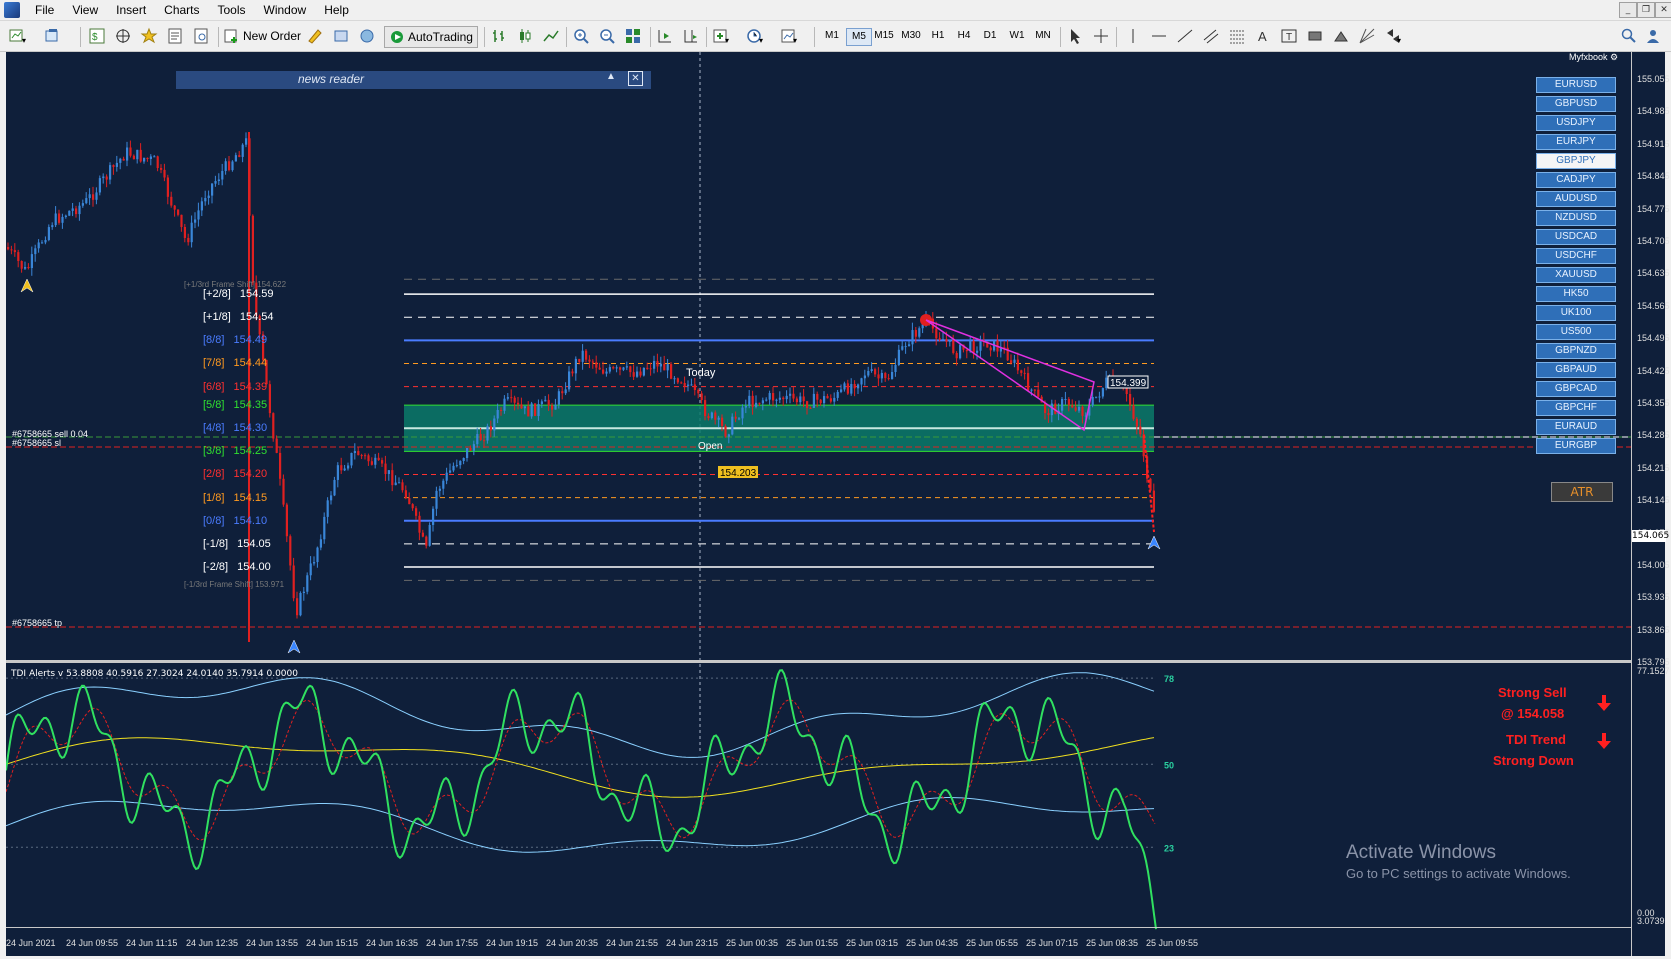 This screenshot has width=1671, height=959. I want to click on symbol-button-xauusd: XAUUSD, so click(1576, 275).